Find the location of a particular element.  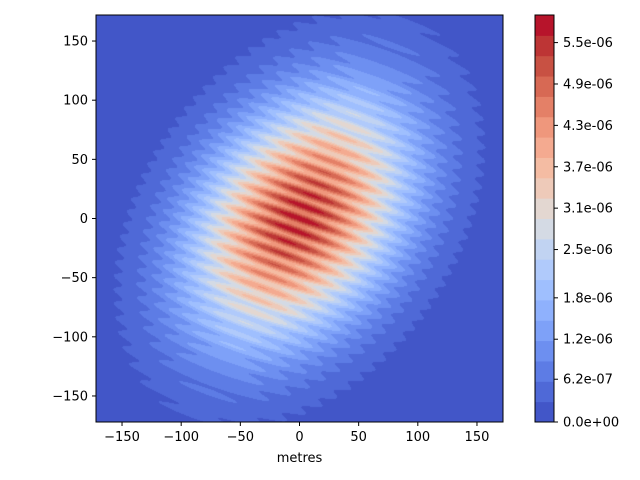

colorbar-tick-label: 0.0e+00 is located at coordinates (591, 423).